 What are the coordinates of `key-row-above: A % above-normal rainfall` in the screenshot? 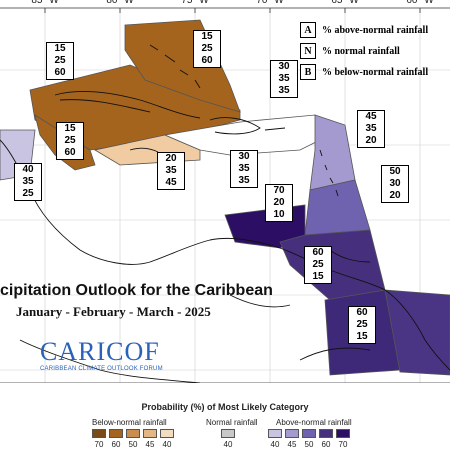 It's located at (364, 30).